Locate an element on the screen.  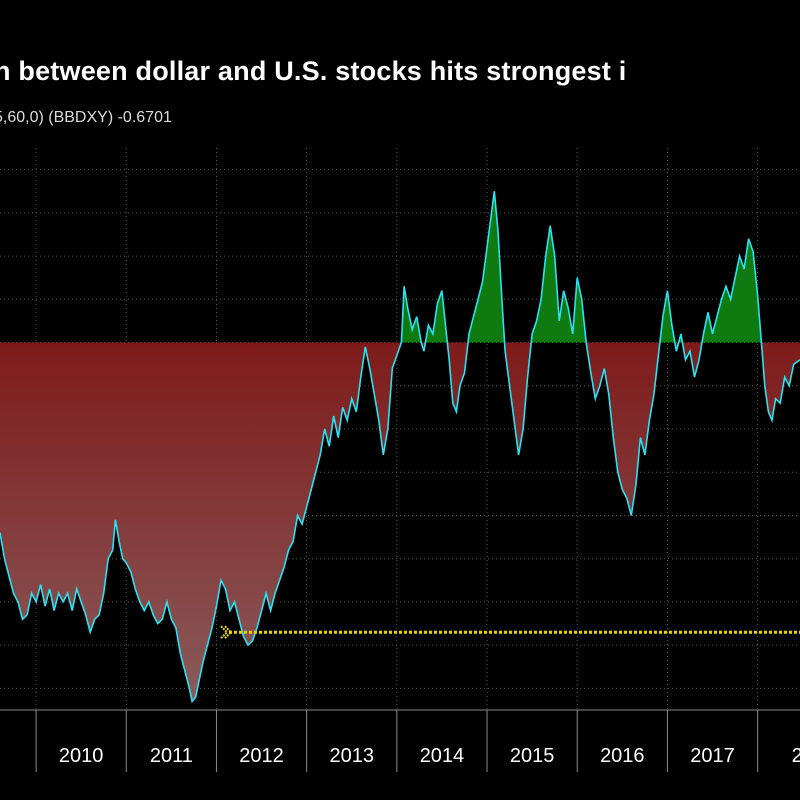
x-tick-label: 2013 is located at coordinates (351, 756).